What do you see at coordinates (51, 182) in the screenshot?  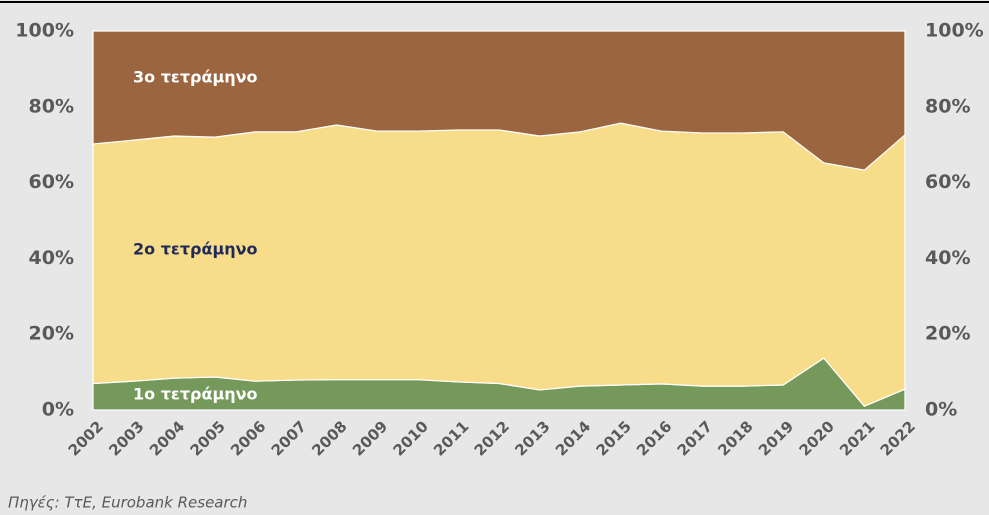 I see `y-tick-label: 60%` at bounding box center [51, 182].